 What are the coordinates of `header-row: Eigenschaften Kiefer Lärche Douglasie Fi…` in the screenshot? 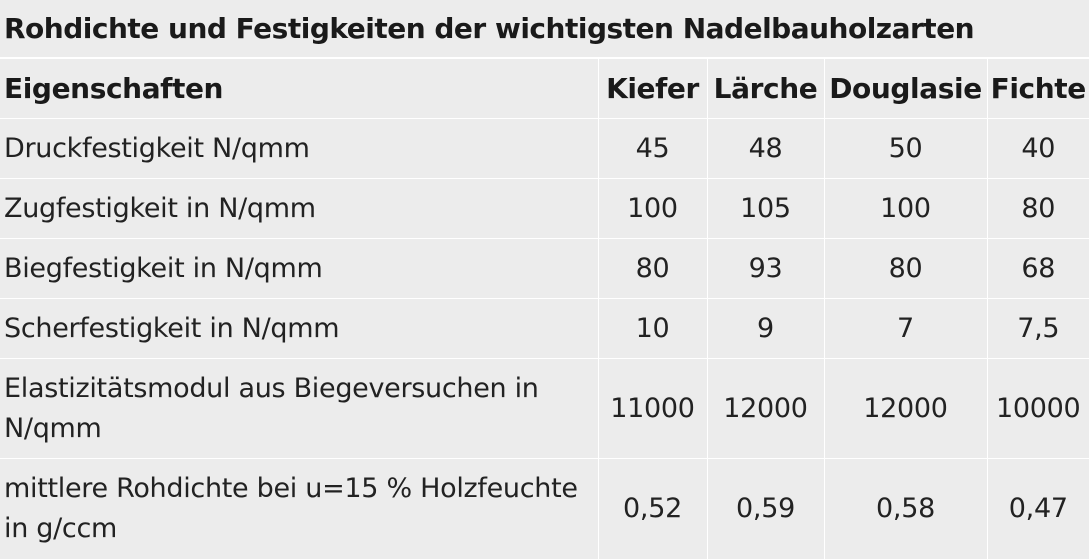 It's located at (544, 88).